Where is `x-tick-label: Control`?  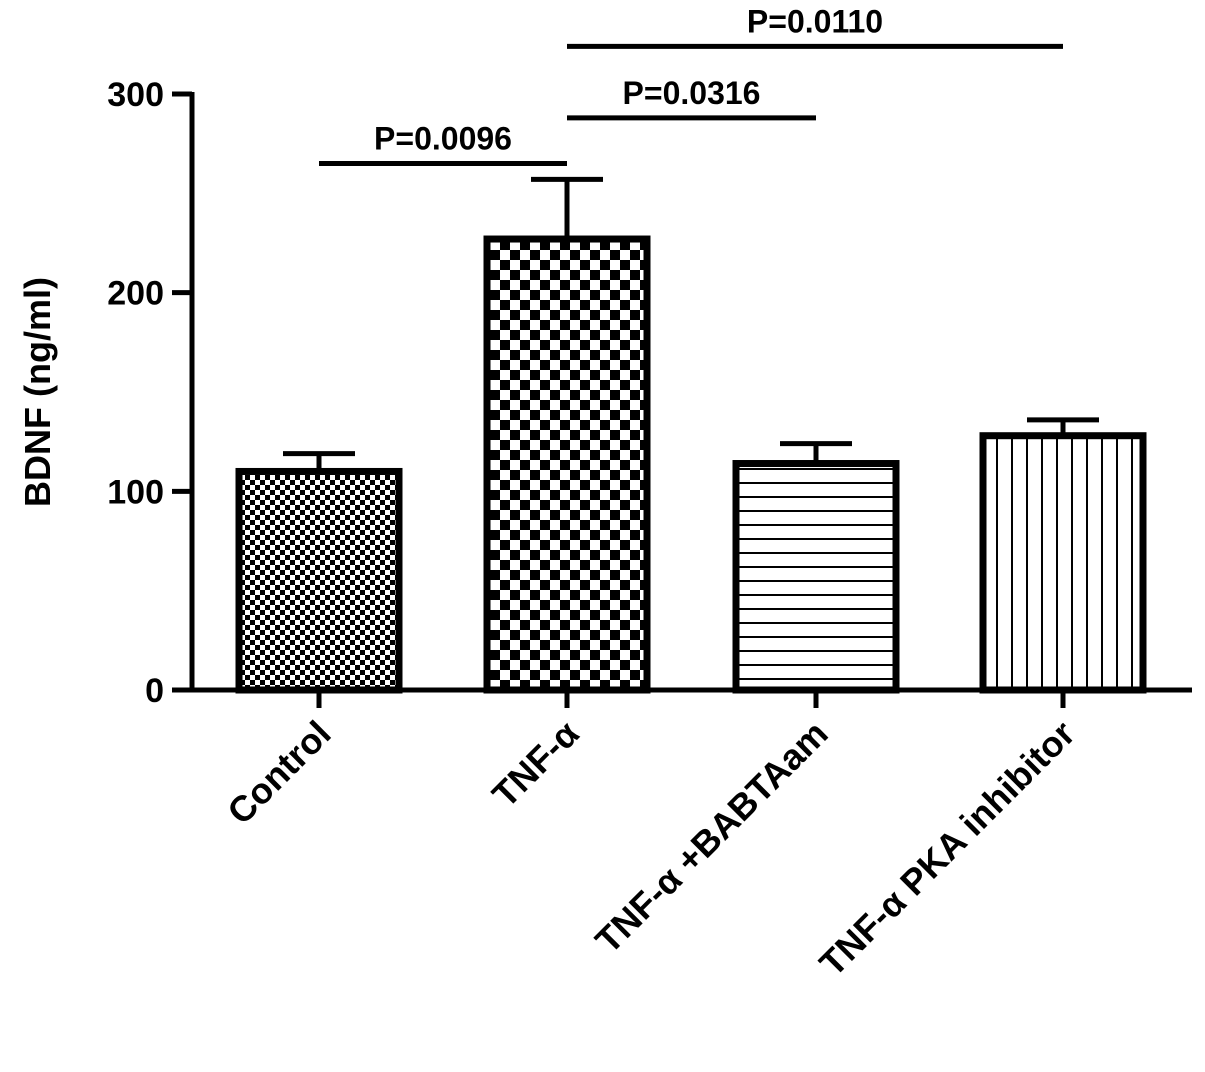
x-tick-label: Control is located at coordinates (278, 772).